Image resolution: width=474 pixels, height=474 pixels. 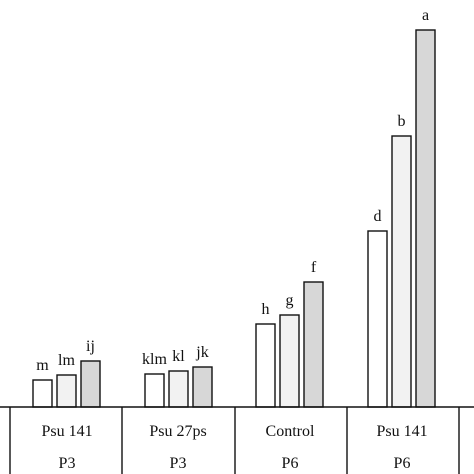 I want to click on bar-g0-s1, so click(x=66, y=391).